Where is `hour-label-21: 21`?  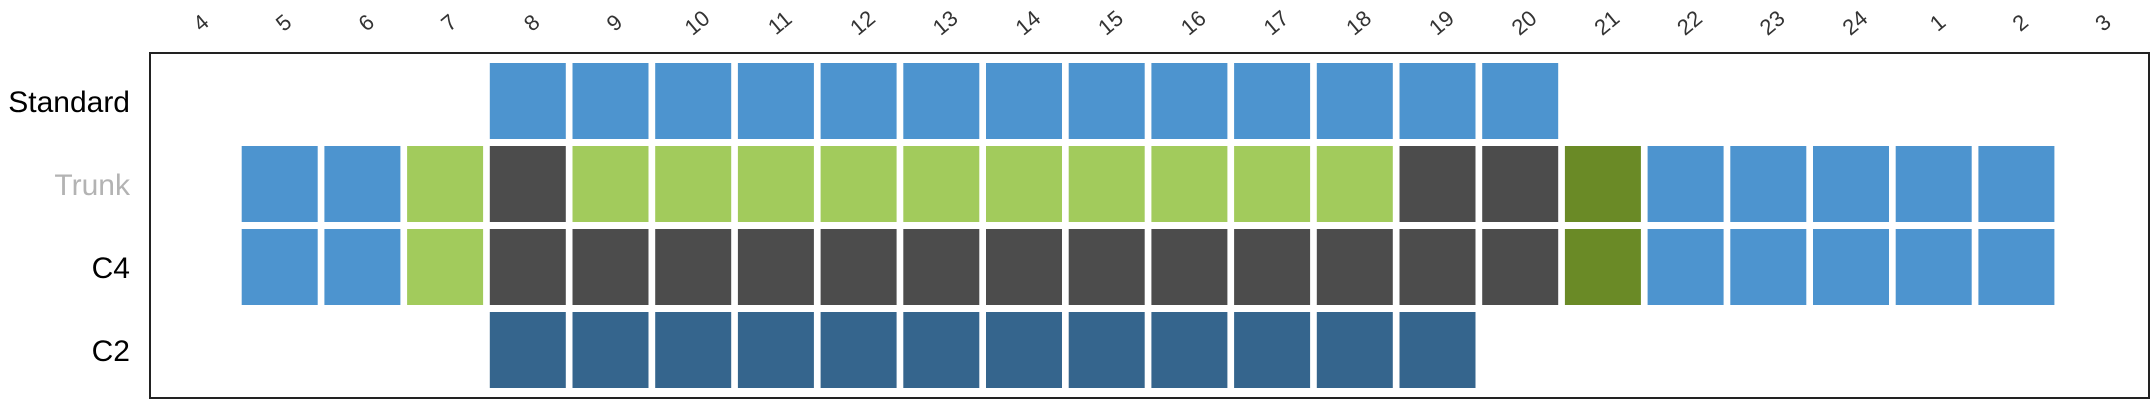 hour-label-21: 21 is located at coordinates (1606, 22).